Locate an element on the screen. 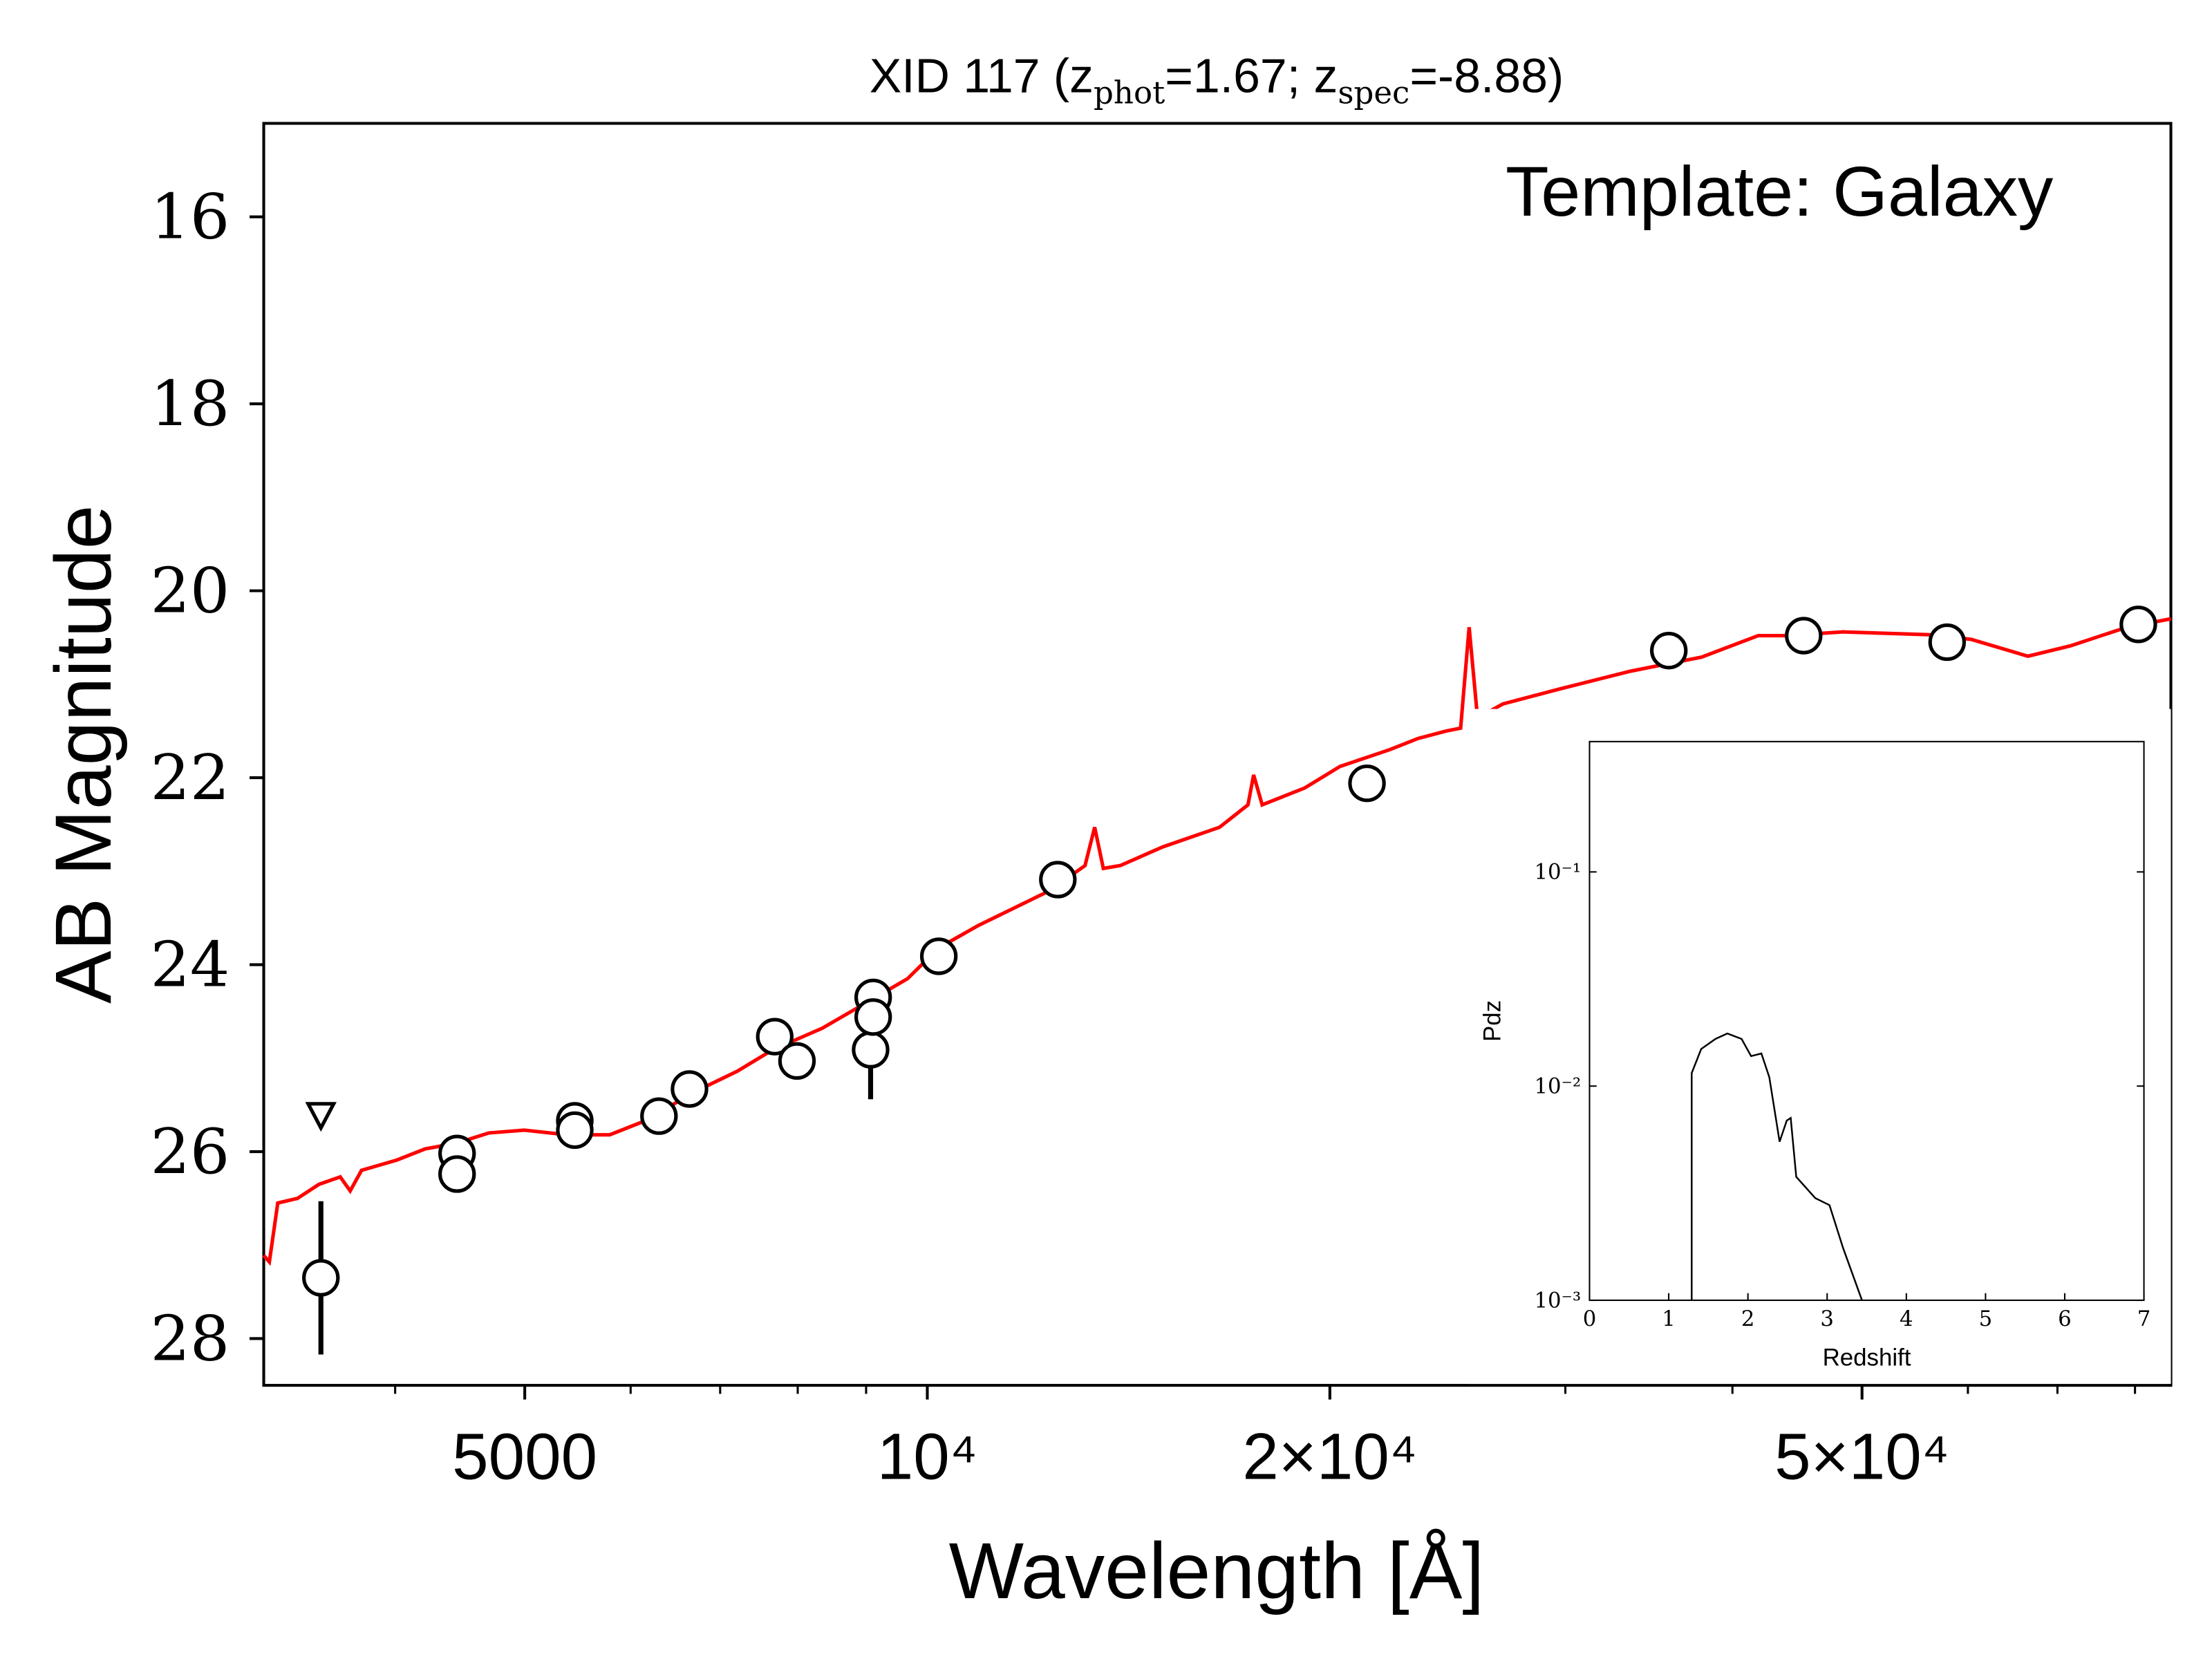 The width and height of the screenshot is (2212, 1659). x-tick-label: 2×10⁴ is located at coordinates (1330, 1456).